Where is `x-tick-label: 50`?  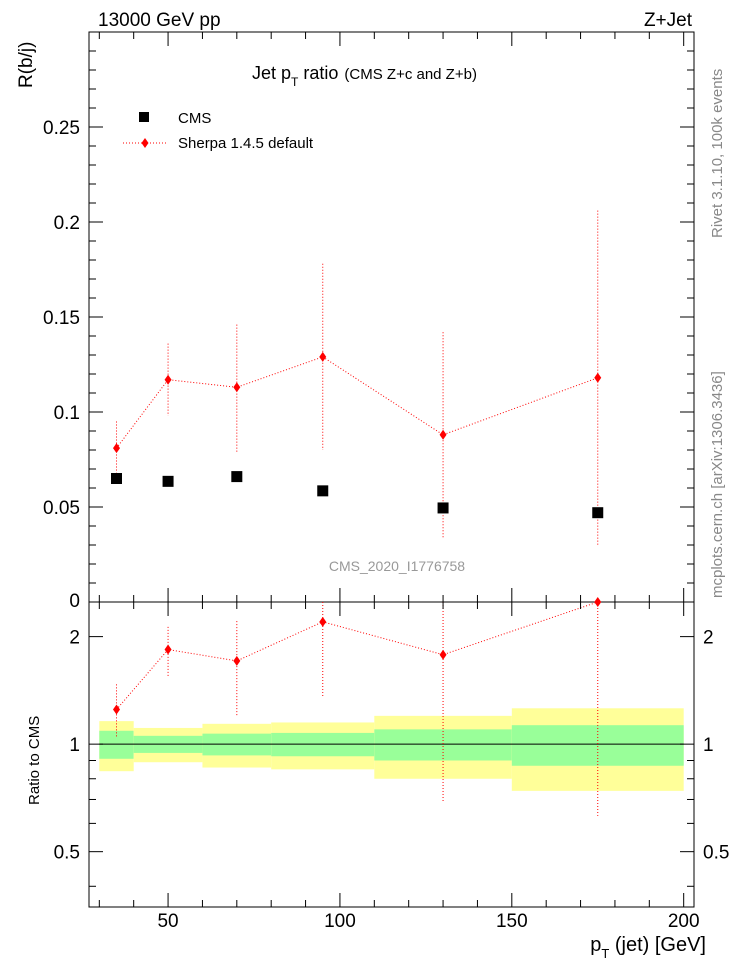 x-tick-label: 50 is located at coordinates (167, 921).